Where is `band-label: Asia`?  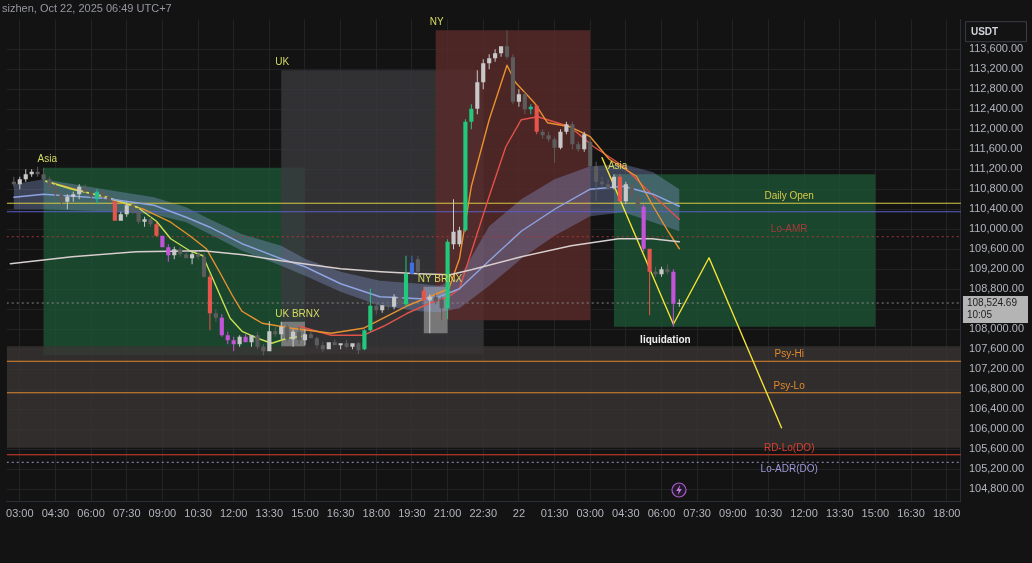
band-label: Asia is located at coordinates (47, 159).